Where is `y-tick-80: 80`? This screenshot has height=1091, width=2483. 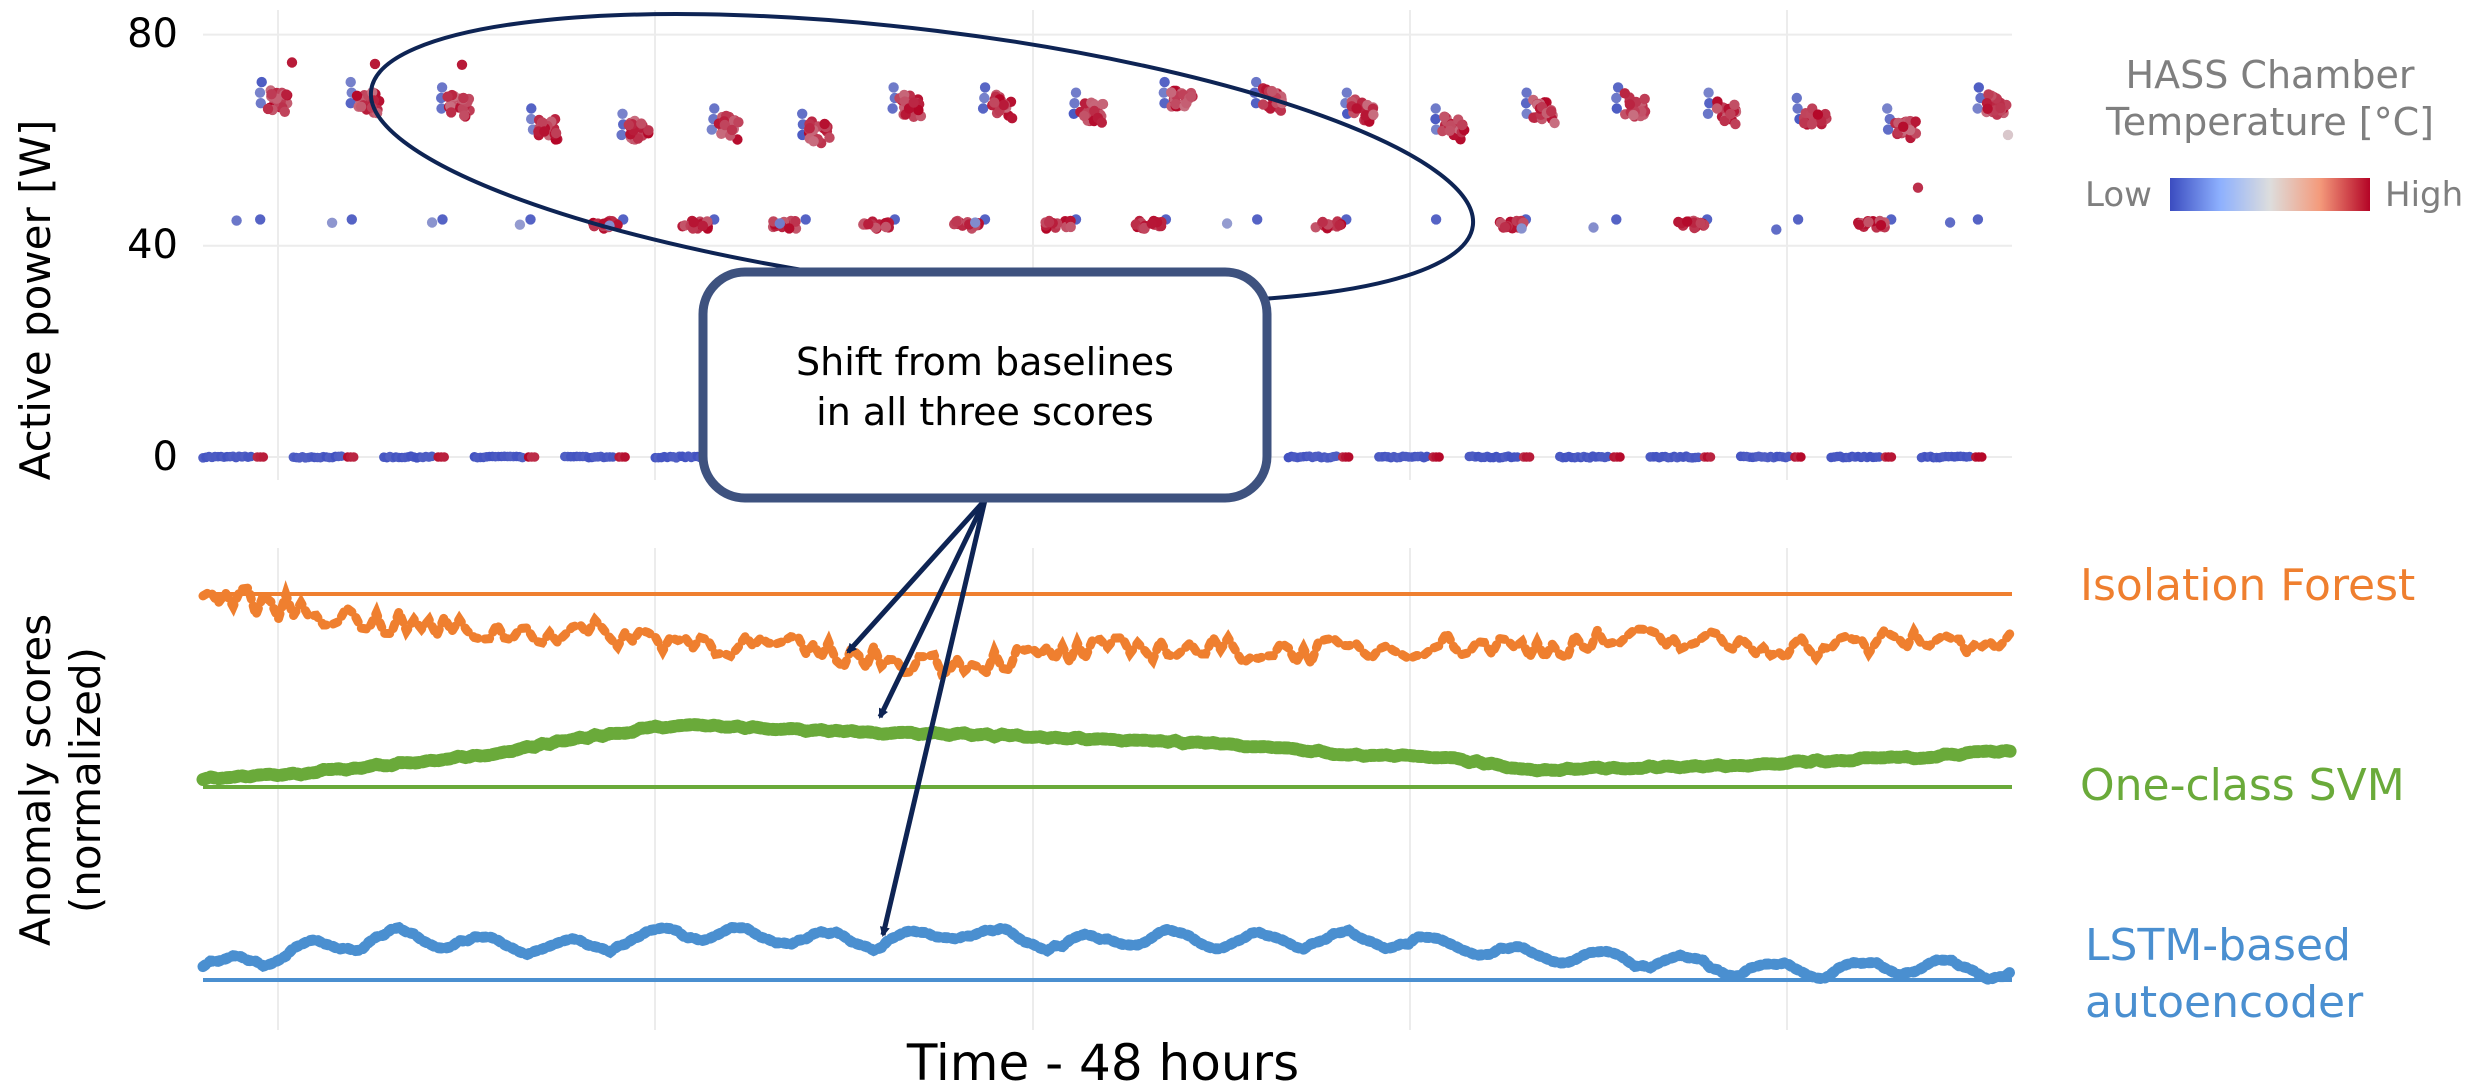 y-tick-80: 80 is located at coordinates (152, 34).